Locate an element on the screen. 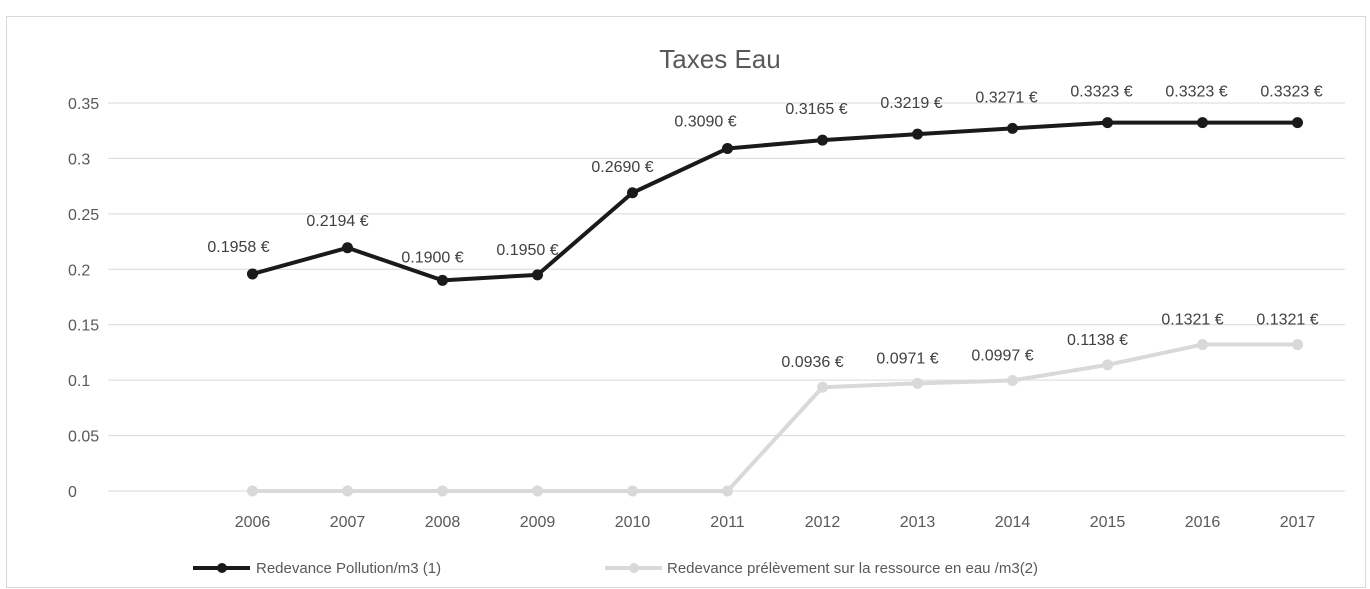 This screenshot has width=1370, height=589. x-tick-label-2007: 2007 is located at coordinates (348, 522).